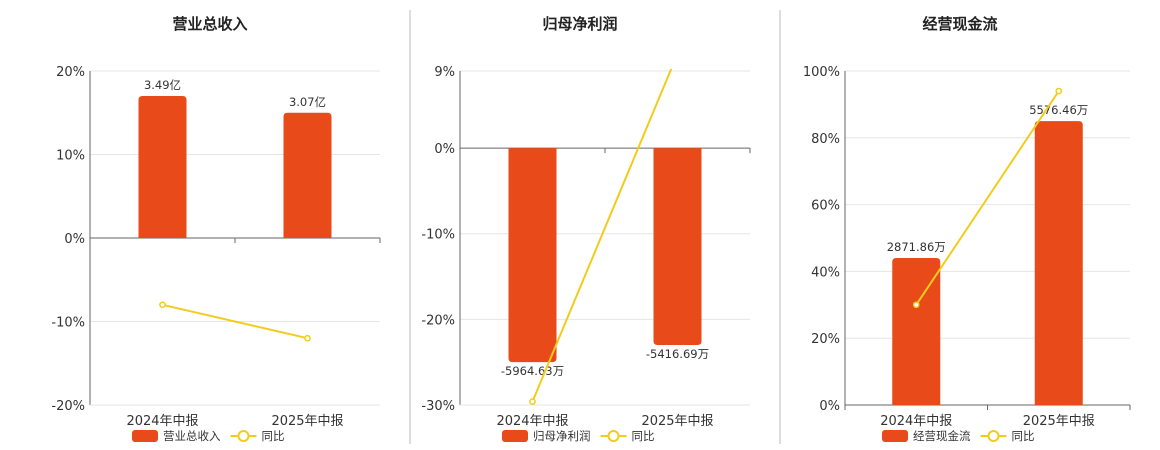 This screenshot has width=1160, height=450. What do you see at coordinates (677, 354) in the screenshot?
I see `bar-data-label: -5416.69万` at bounding box center [677, 354].